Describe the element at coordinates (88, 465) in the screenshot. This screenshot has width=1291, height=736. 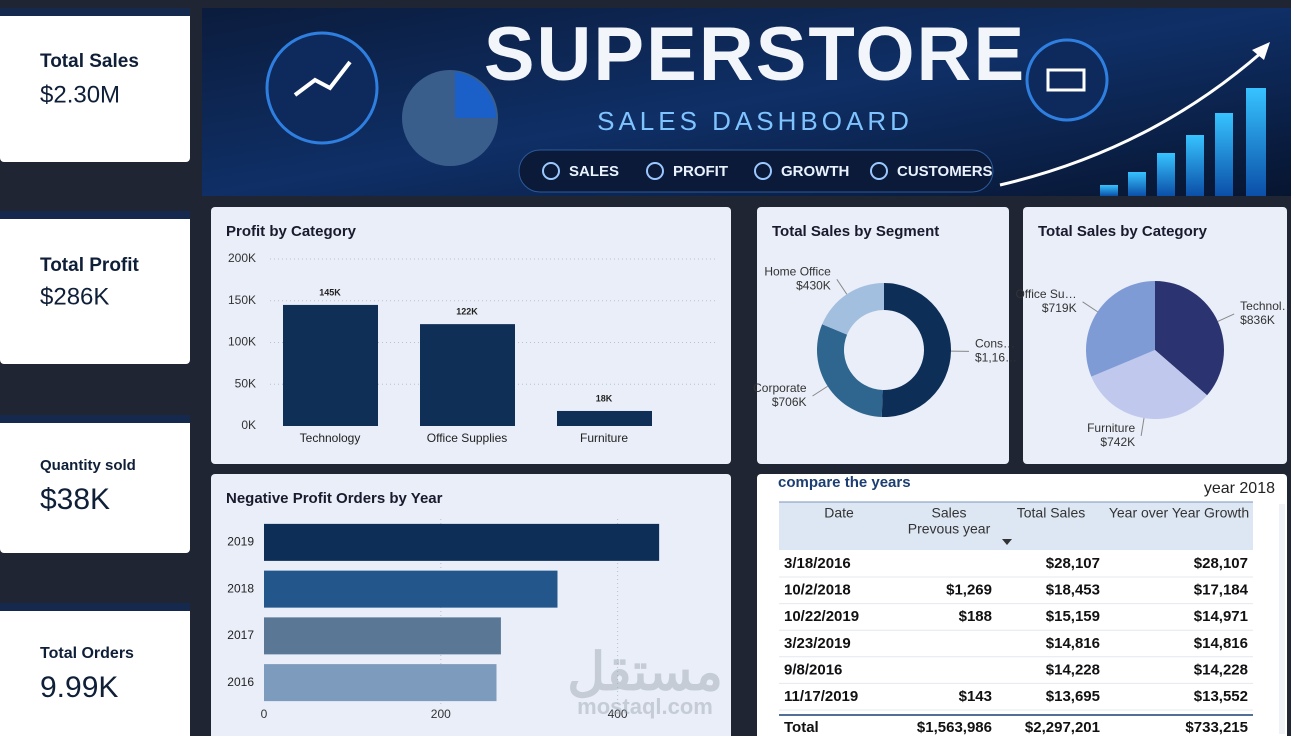
I see `kpi-label: Quantity sold` at that location.